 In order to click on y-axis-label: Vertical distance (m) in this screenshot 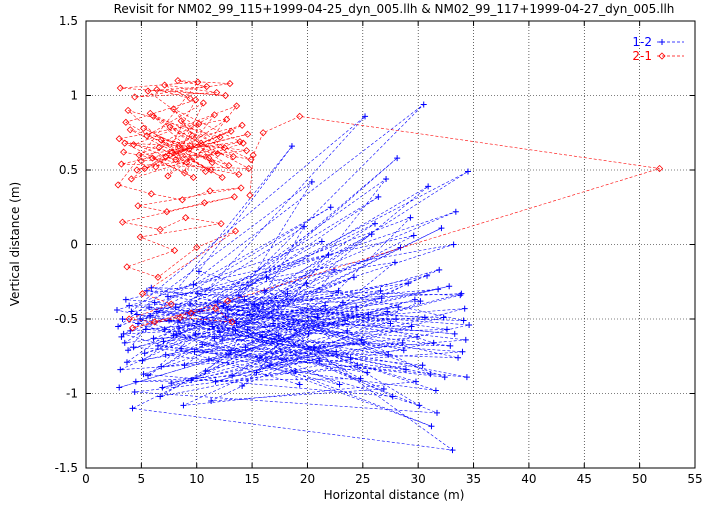, I will do `click(15, 244)`.